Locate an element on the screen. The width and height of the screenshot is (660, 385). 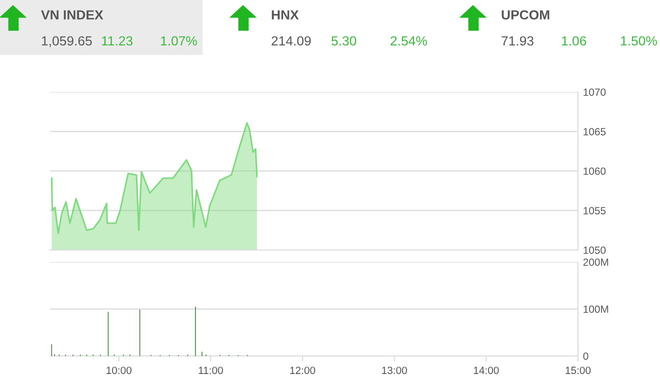
x-tick-label: 12:00 is located at coordinates (303, 370).